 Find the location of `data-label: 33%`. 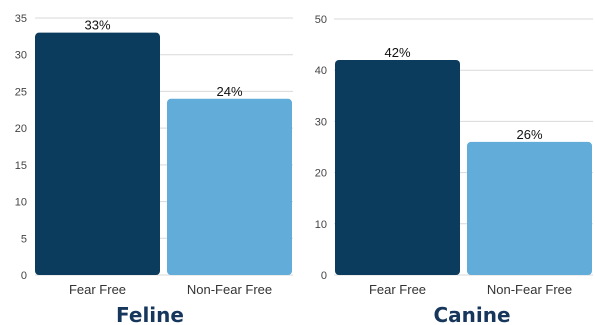

data-label: 33% is located at coordinates (97, 25).